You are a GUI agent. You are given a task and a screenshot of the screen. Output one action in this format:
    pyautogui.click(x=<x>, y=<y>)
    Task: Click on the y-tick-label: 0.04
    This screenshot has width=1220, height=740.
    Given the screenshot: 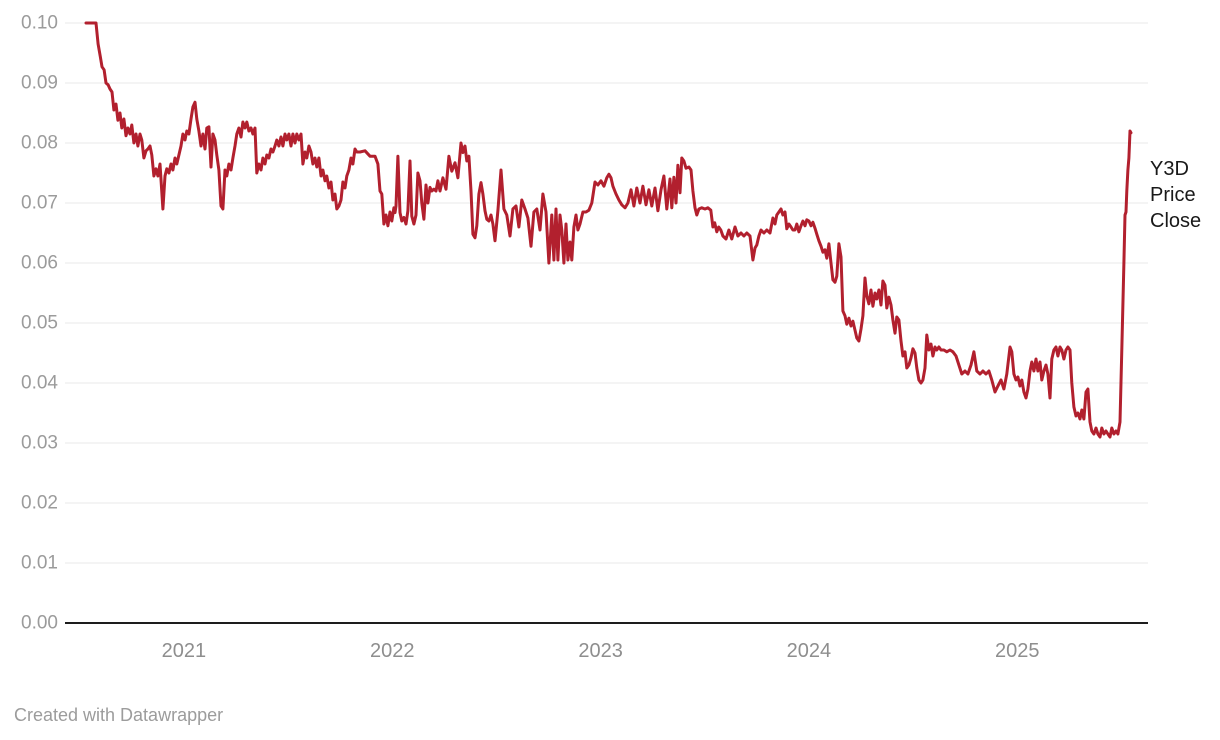 What is the action you would take?
    pyautogui.click(x=39, y=383)
    